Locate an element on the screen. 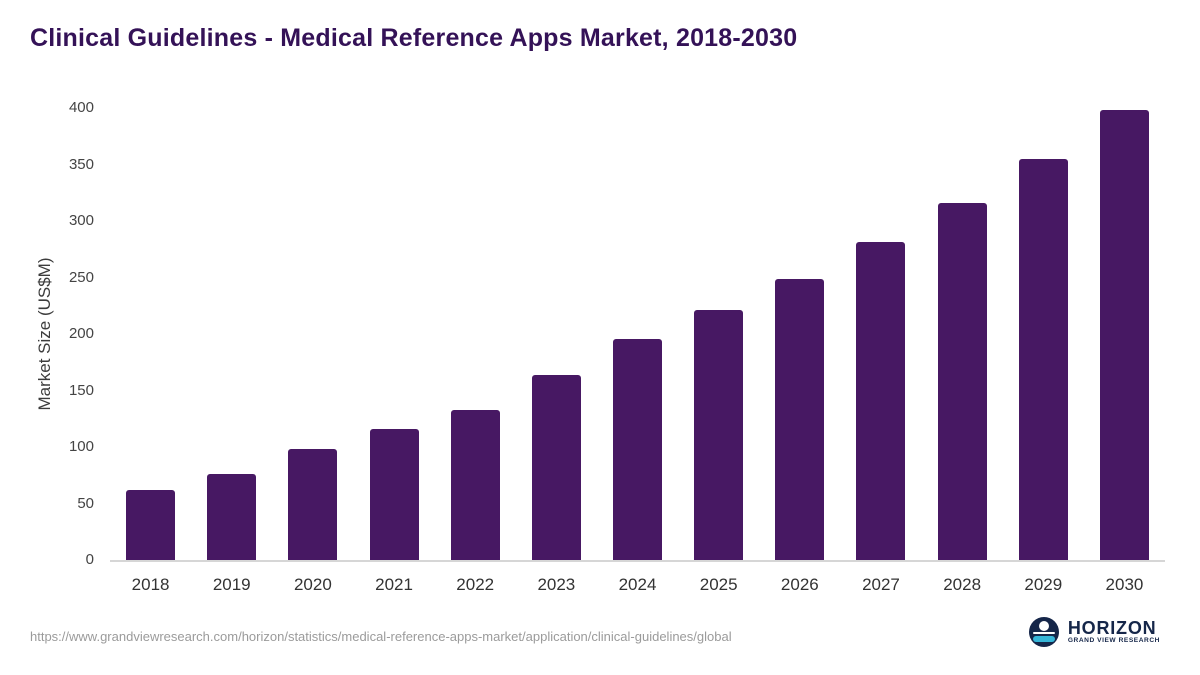  bar-2028 is located at coordinates (962, 381).